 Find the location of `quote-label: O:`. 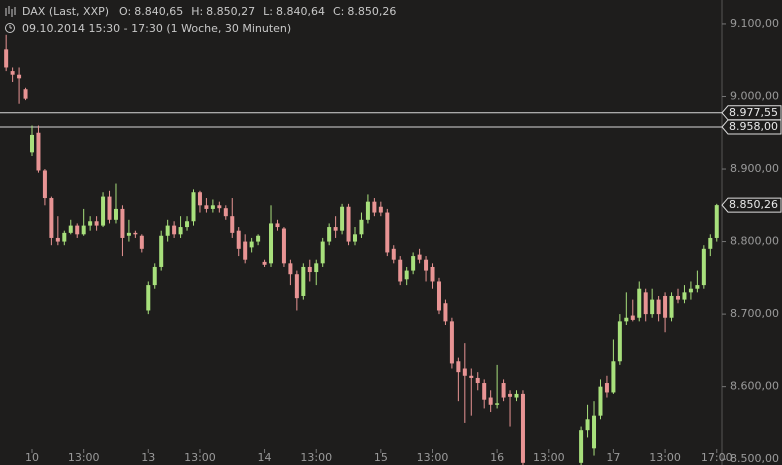

quote-label: O: is located at coordinates (125, 11).